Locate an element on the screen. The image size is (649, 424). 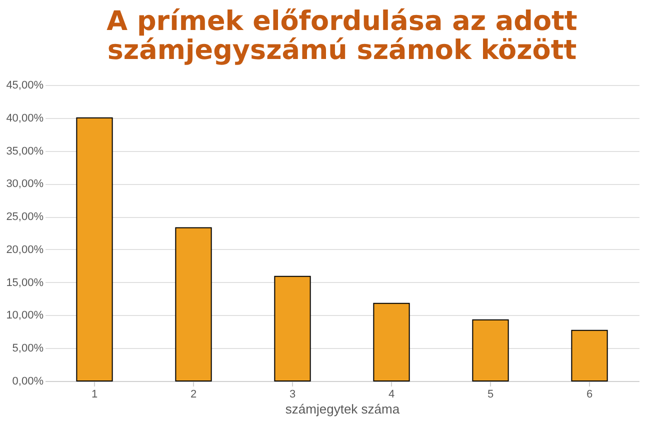
chart-title: A prímek előfordulása az adott számjegyszámú számok között is located at coordinates (342, 36).